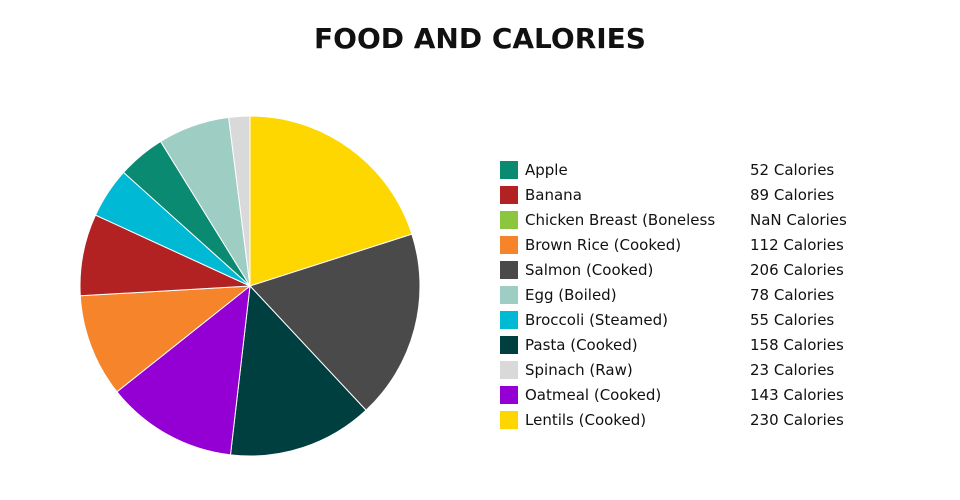 The image size is (960, 500). What do you see at coordinates (620, 220) in the screenshot?
I see `legend-label: Chicken Breast (Boneless` at bounding box center [620, 220].